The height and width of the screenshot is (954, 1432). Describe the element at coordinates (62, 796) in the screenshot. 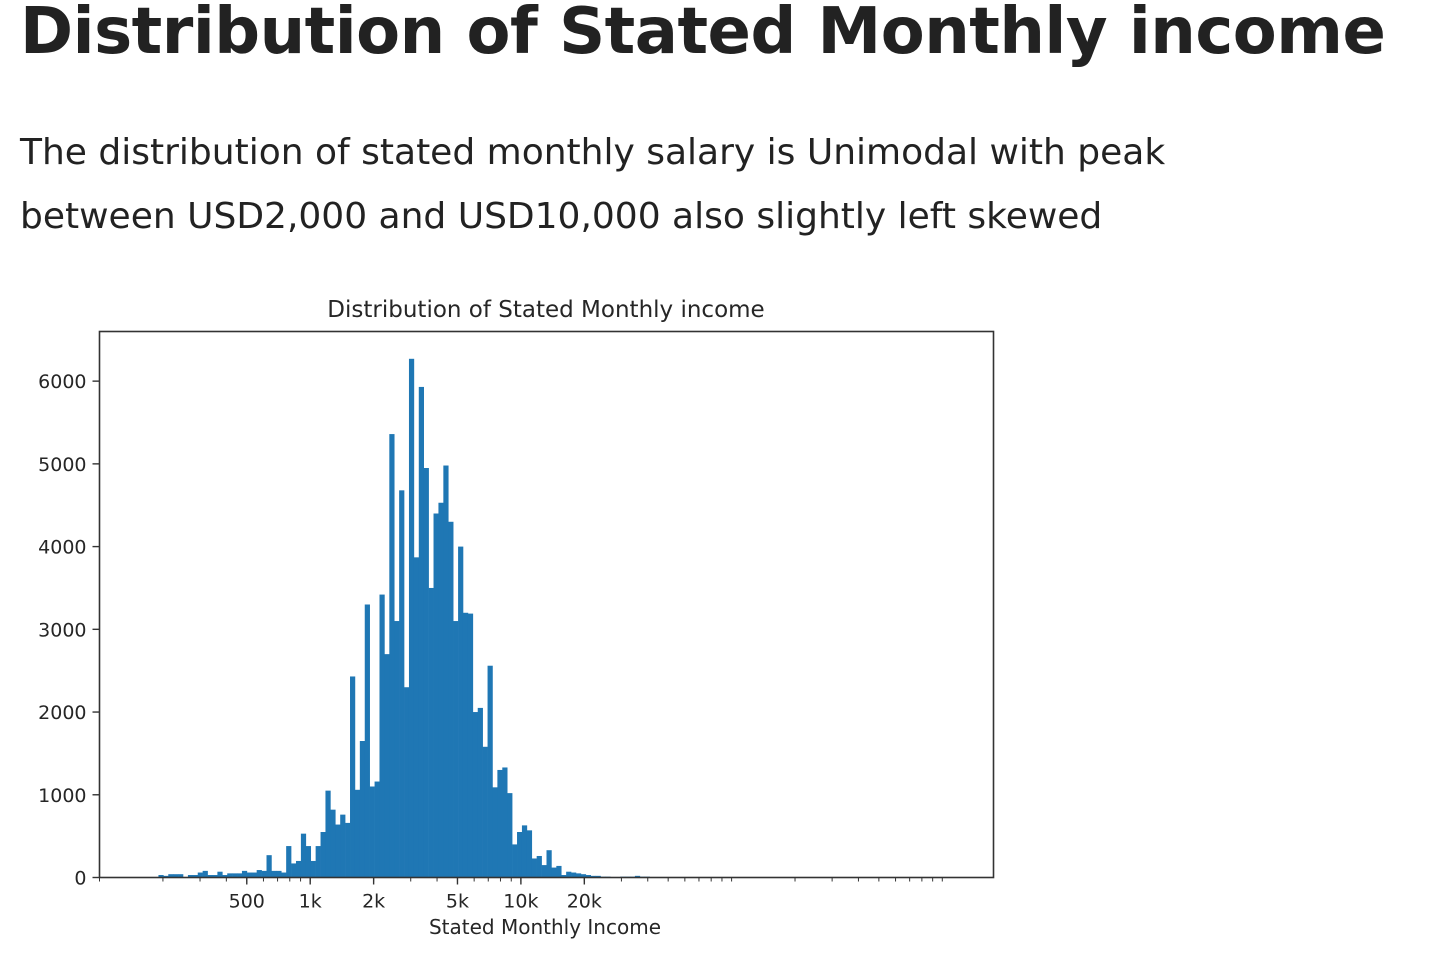

I see `y-tick-label: 1000` at that location.